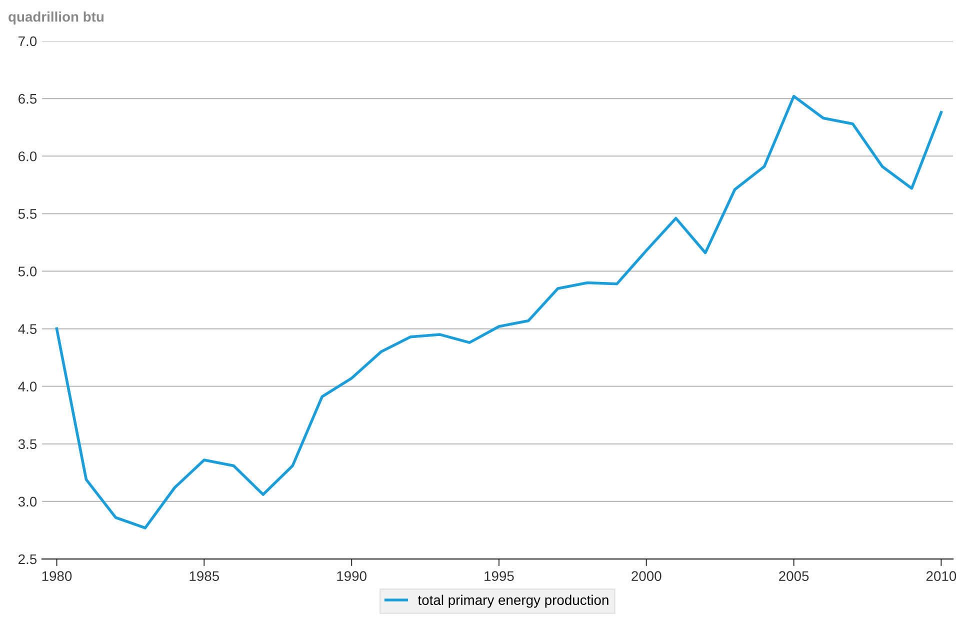  What do you see at coordinates (27, 329) in the screenshot?
I see `y-tick-label: 4.5` at bounding box center [27, 329].